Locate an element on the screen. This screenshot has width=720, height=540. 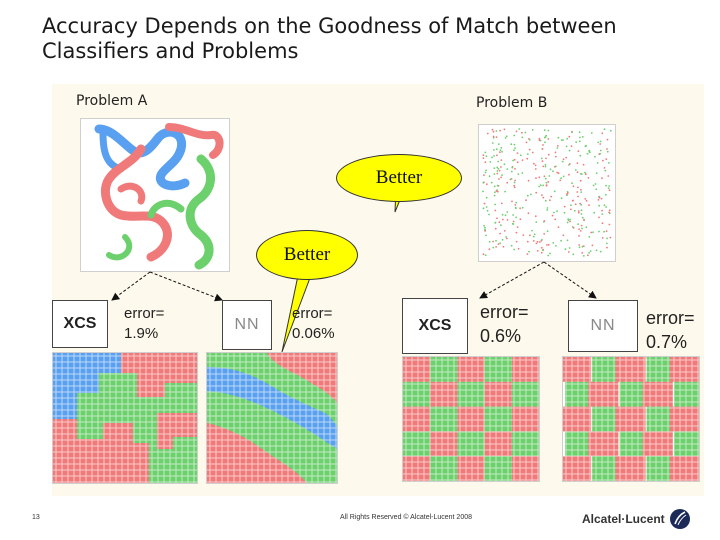
better-callout-top-text: Better is located at coordinates (399, 177).